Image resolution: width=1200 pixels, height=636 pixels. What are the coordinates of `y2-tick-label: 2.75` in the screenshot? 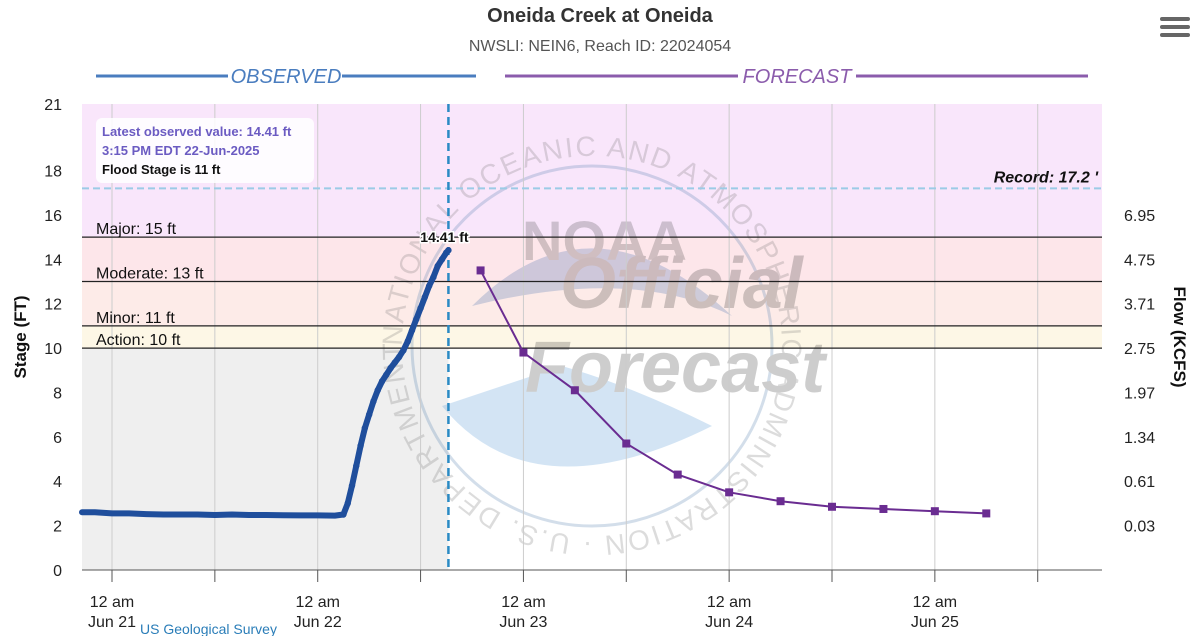 It's located at (1139, 349).